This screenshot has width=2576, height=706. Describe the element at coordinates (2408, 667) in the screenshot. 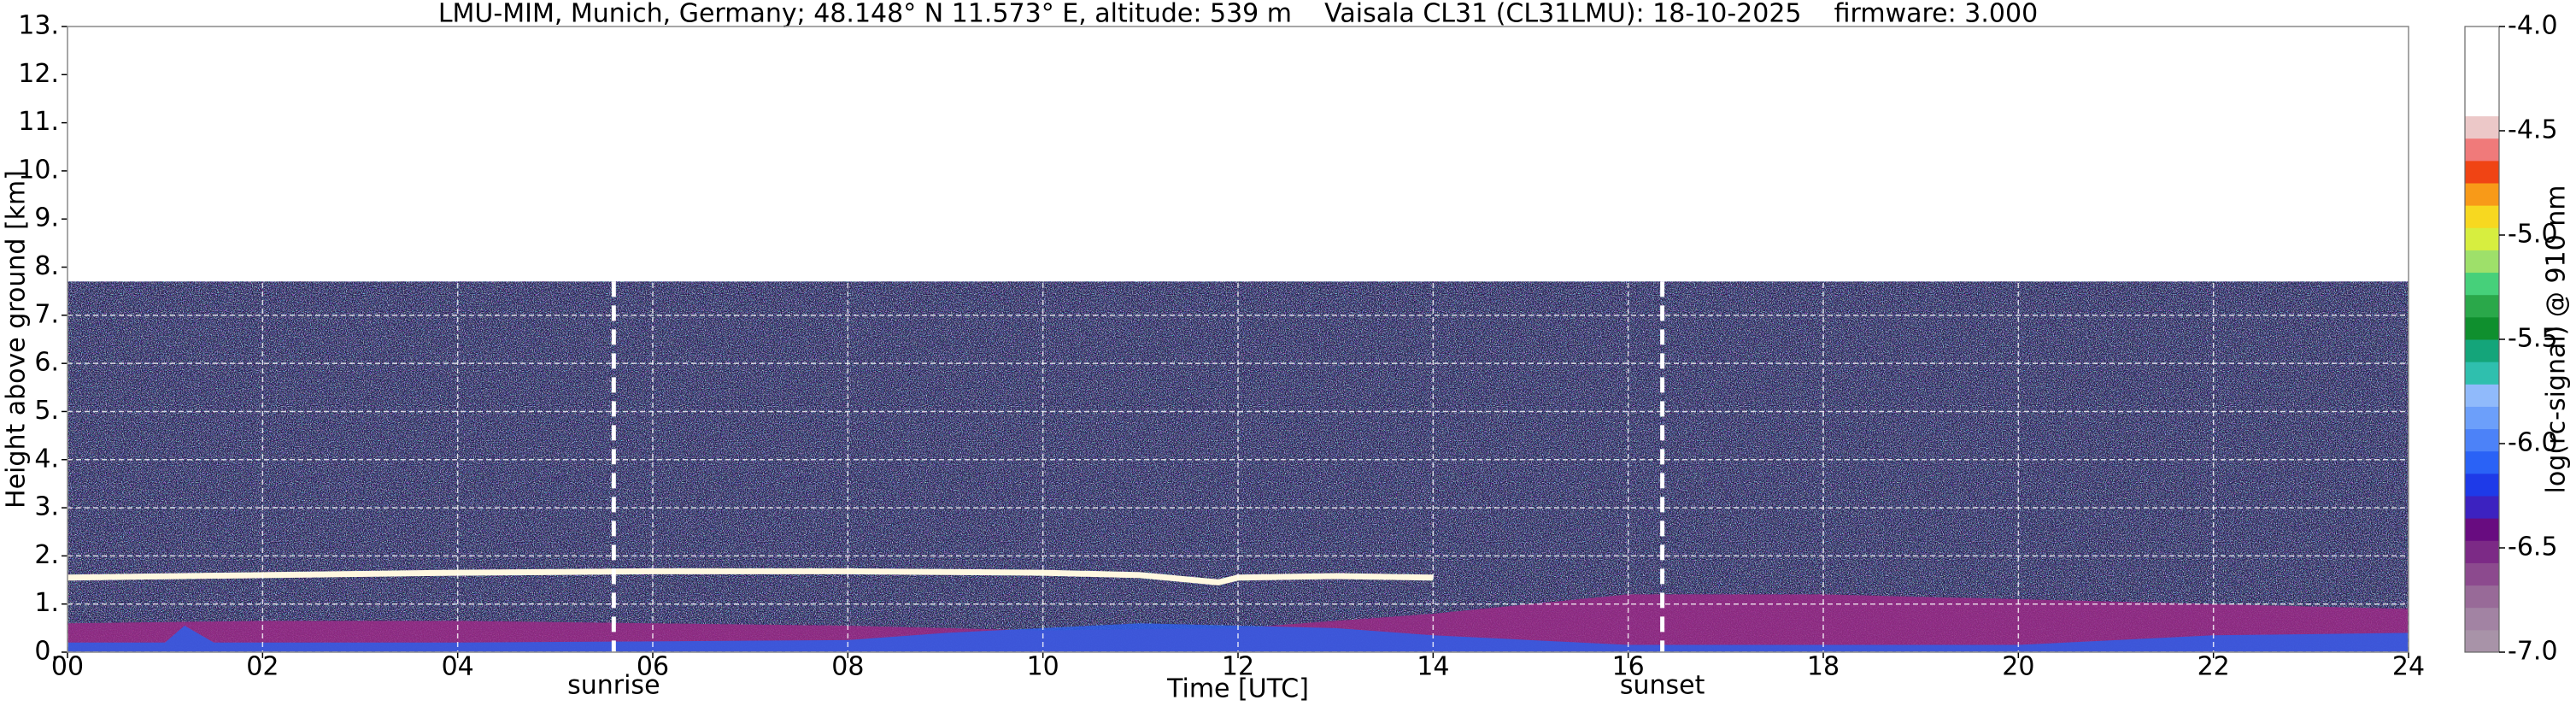

I see `x-tick-label: 24` at that location.